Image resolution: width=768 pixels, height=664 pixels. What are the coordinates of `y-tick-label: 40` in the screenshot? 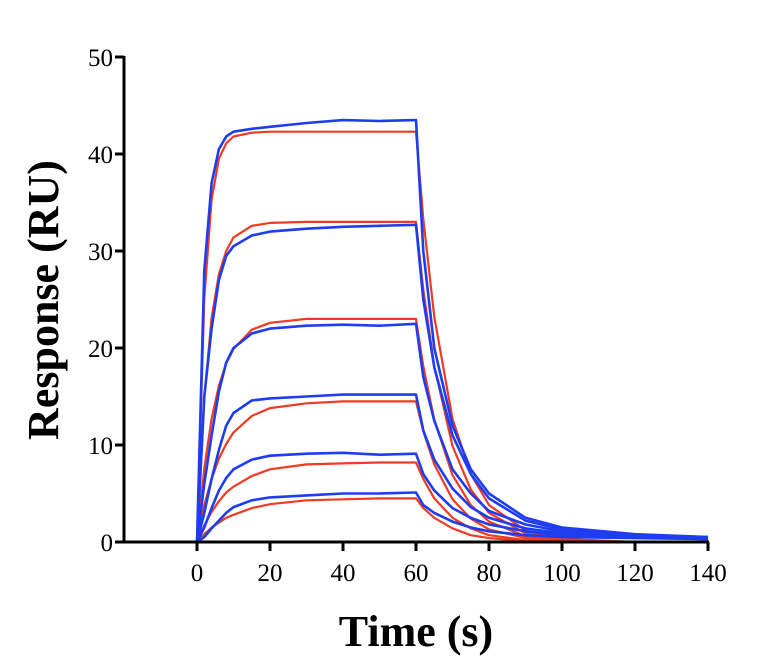 It's located at (100, 155).